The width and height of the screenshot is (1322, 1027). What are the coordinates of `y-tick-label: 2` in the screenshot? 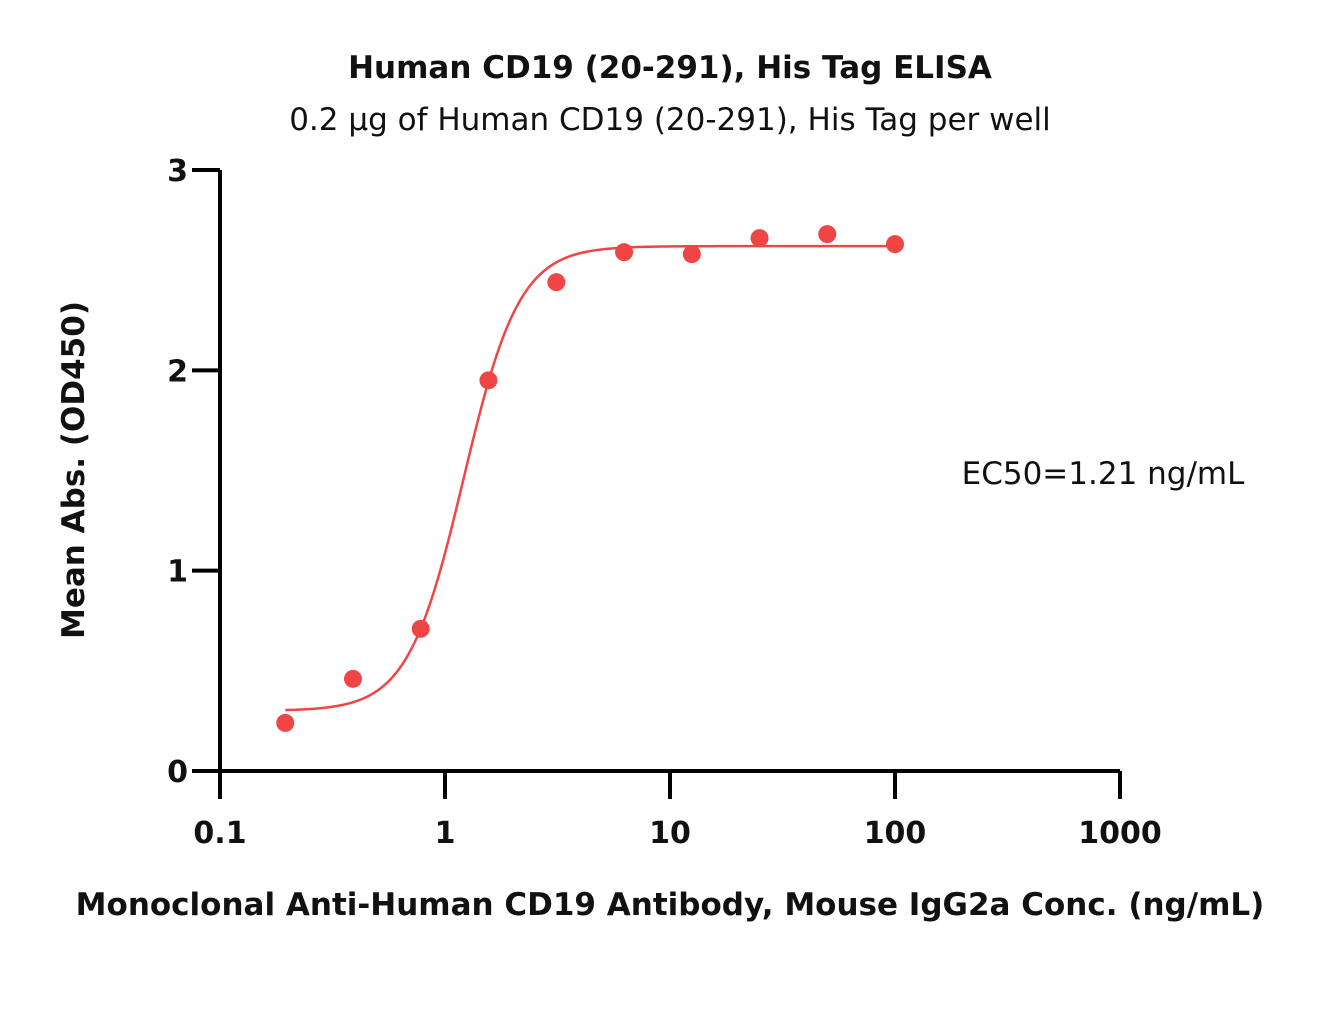 It's located at (177, 371).